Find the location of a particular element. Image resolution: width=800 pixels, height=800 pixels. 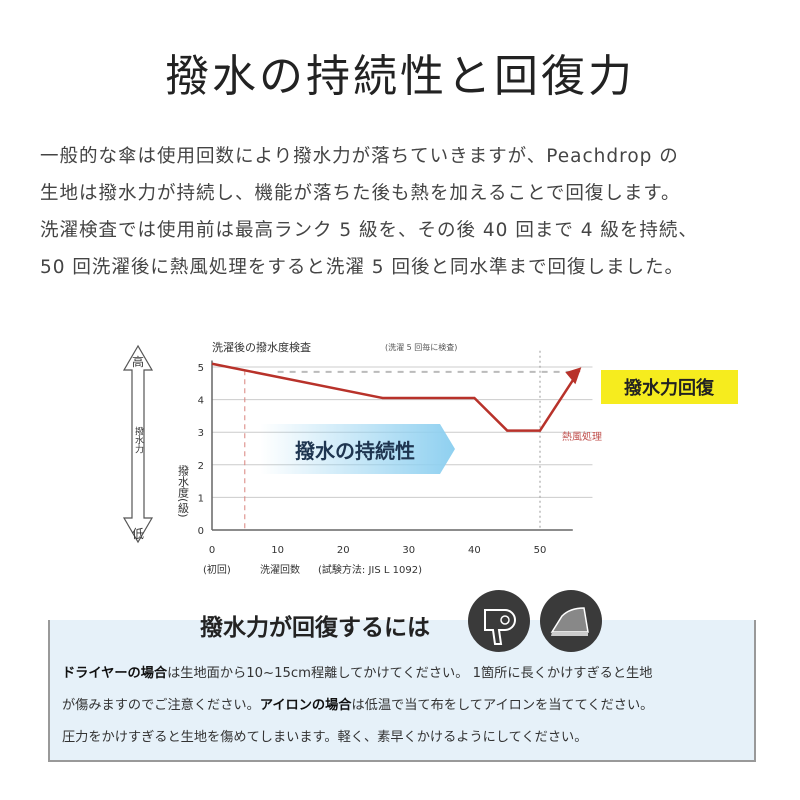

page-title: 撥水の持続性と回復力 is located at coordinates (400, 76).